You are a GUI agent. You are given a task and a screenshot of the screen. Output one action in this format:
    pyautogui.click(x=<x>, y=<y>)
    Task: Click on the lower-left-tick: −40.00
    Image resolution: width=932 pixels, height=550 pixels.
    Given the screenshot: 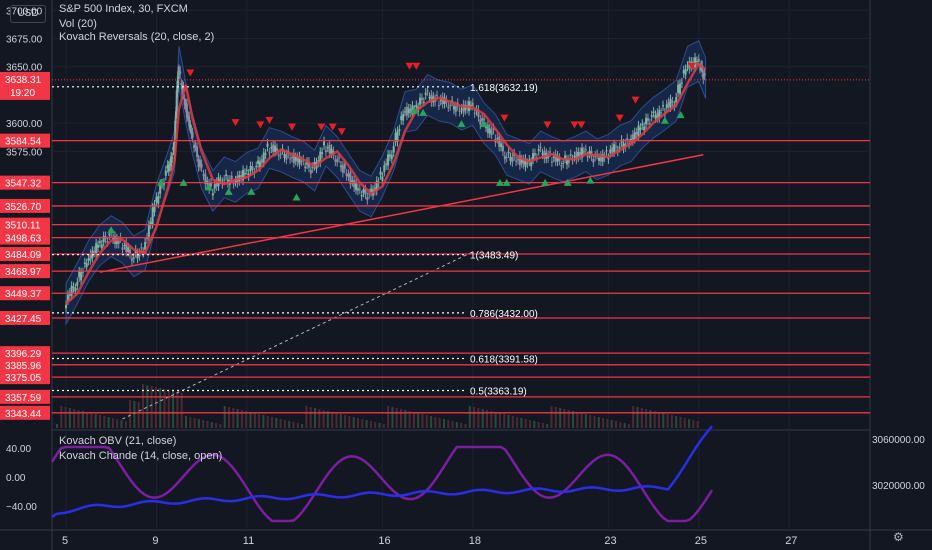 What is the action you would take?
    pyautogui.click(x=21, y=507)
    